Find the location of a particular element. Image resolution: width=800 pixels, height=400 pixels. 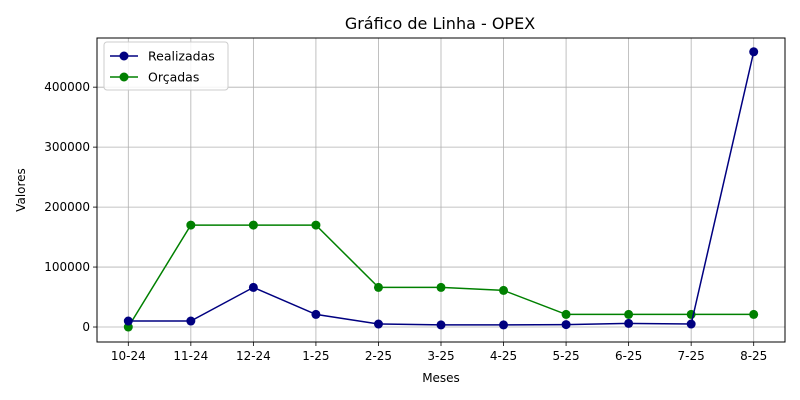

y-axis: 0 100000 200000 300000 400000 is located at coordinates (70, 207).